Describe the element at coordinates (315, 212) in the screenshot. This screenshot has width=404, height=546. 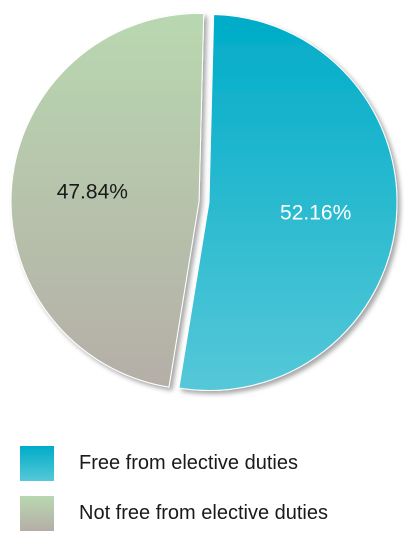
I see `pie-label-free: 52.16%` at that location.